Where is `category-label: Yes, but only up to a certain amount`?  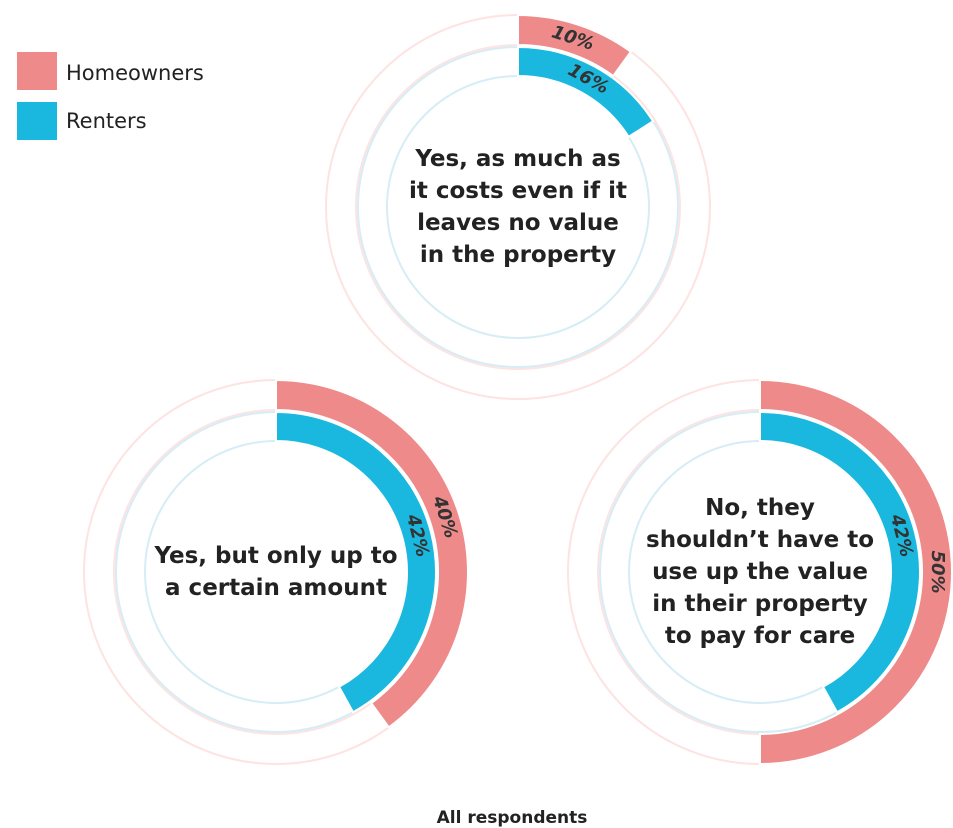 category-label: Yes, but only up to a certain amount is located at coordinates (276, 572).